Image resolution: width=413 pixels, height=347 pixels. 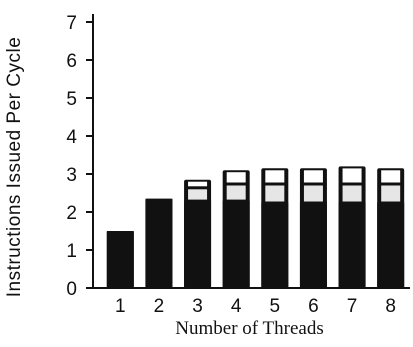 I want to click on x-tick-label: 1, so click(x=120, y=306).